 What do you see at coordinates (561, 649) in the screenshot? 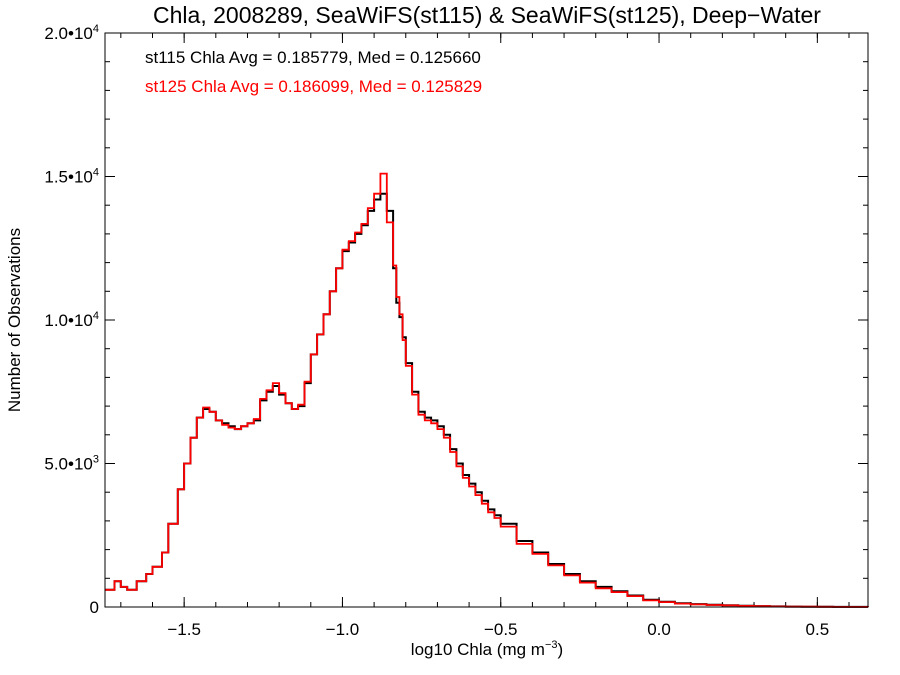
I see `x-axis-label-end: )` at bounding box center [561, 649].